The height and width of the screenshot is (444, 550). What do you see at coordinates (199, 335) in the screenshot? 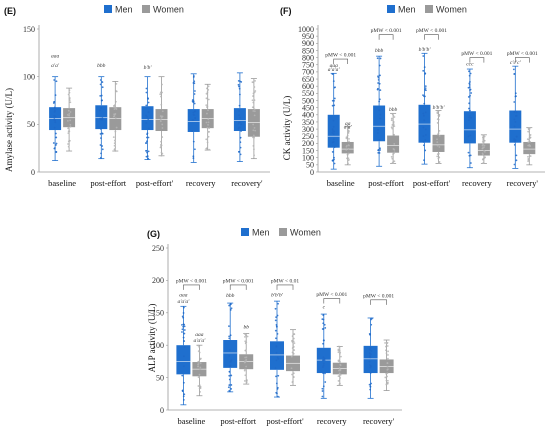
I see `significance-annotation: aaa` at bounding box center [199, 335].